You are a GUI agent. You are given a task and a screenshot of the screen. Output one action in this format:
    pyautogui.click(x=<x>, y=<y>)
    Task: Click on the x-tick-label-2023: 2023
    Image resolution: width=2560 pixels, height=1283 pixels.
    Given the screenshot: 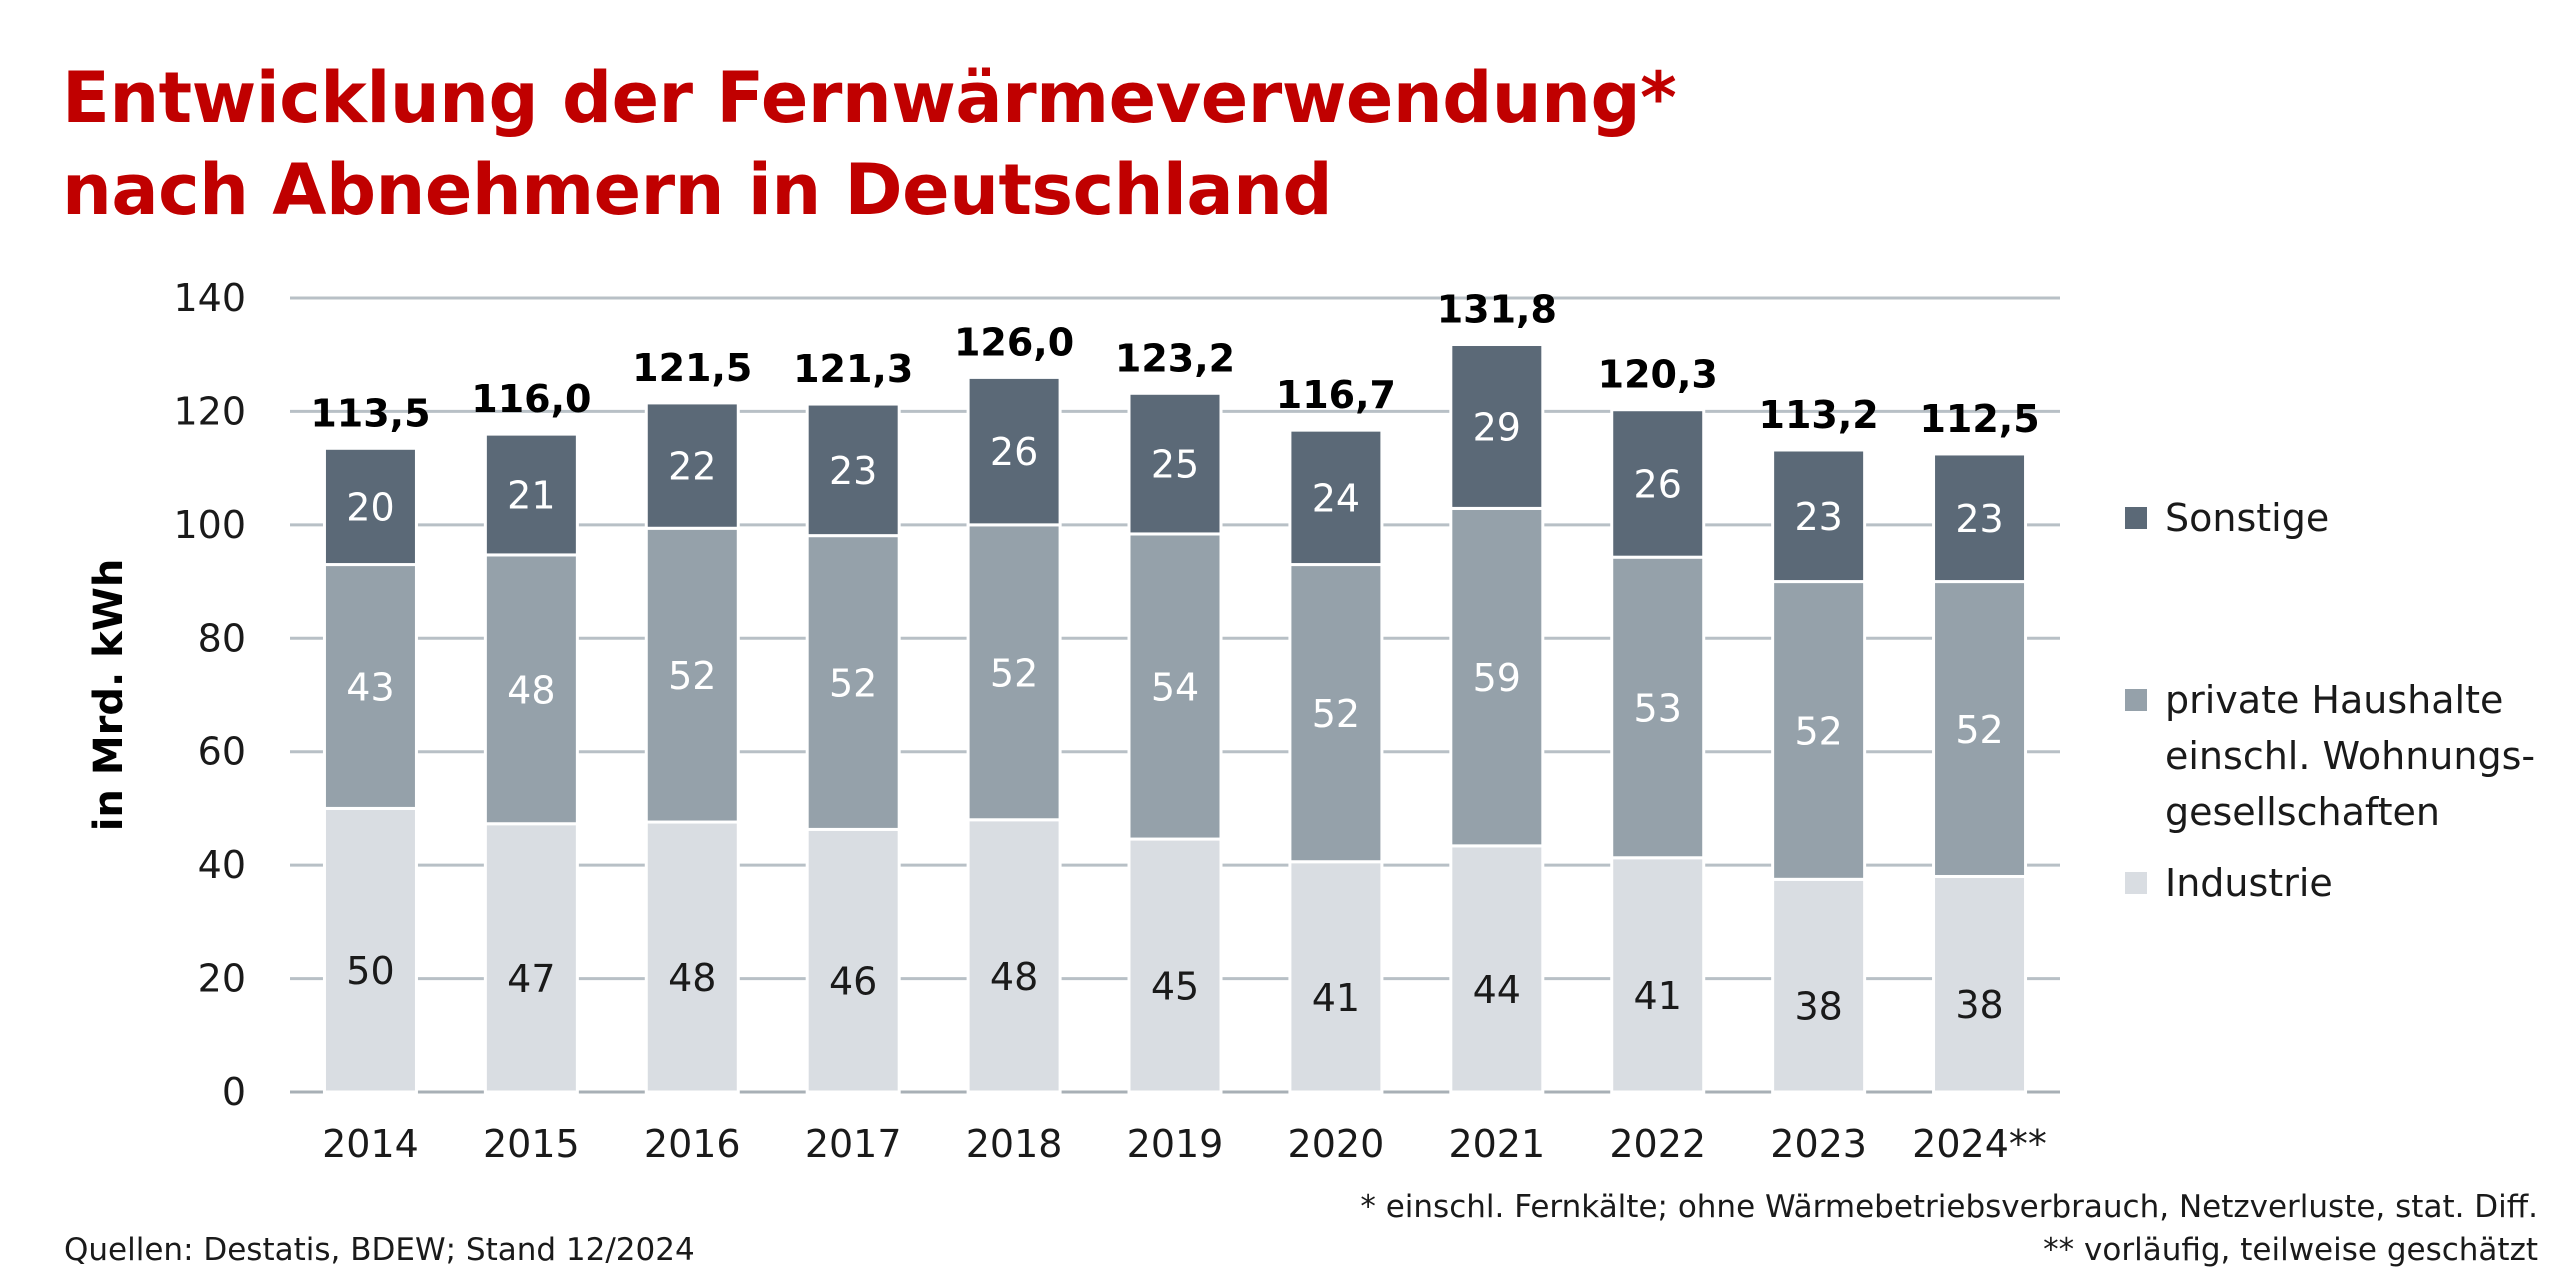 What is the action you would take?
    pyautogui.click(x=1818, y=1144)
    